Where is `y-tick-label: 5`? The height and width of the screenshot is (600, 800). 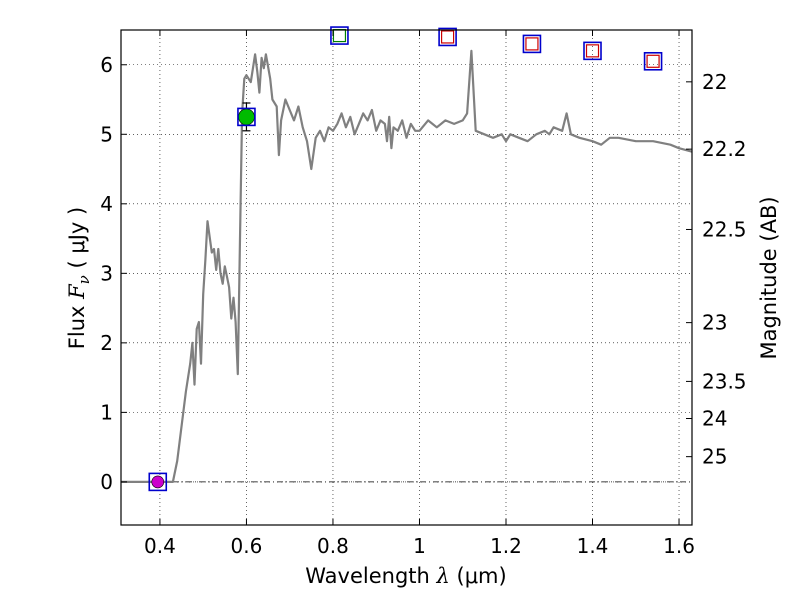
y-tick-label: 5 is located at coordinates (106, 134).